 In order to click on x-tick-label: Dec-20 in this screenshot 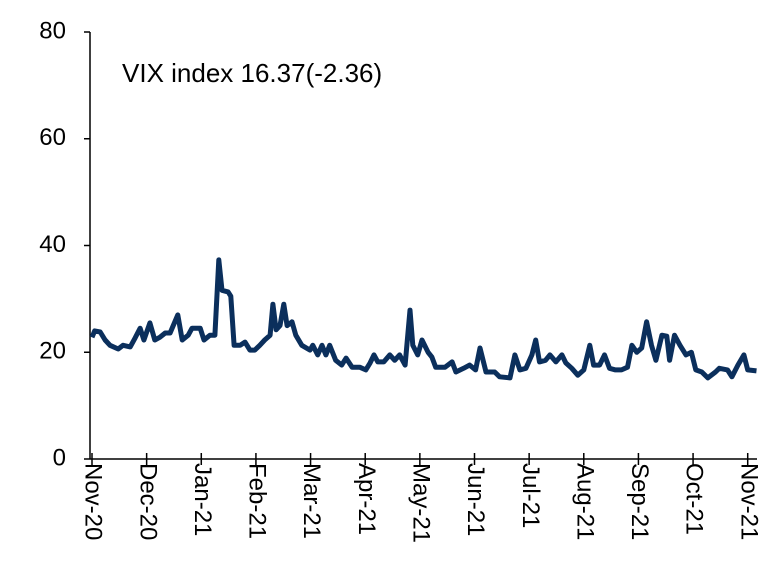, I will do `click(147, 501)`.